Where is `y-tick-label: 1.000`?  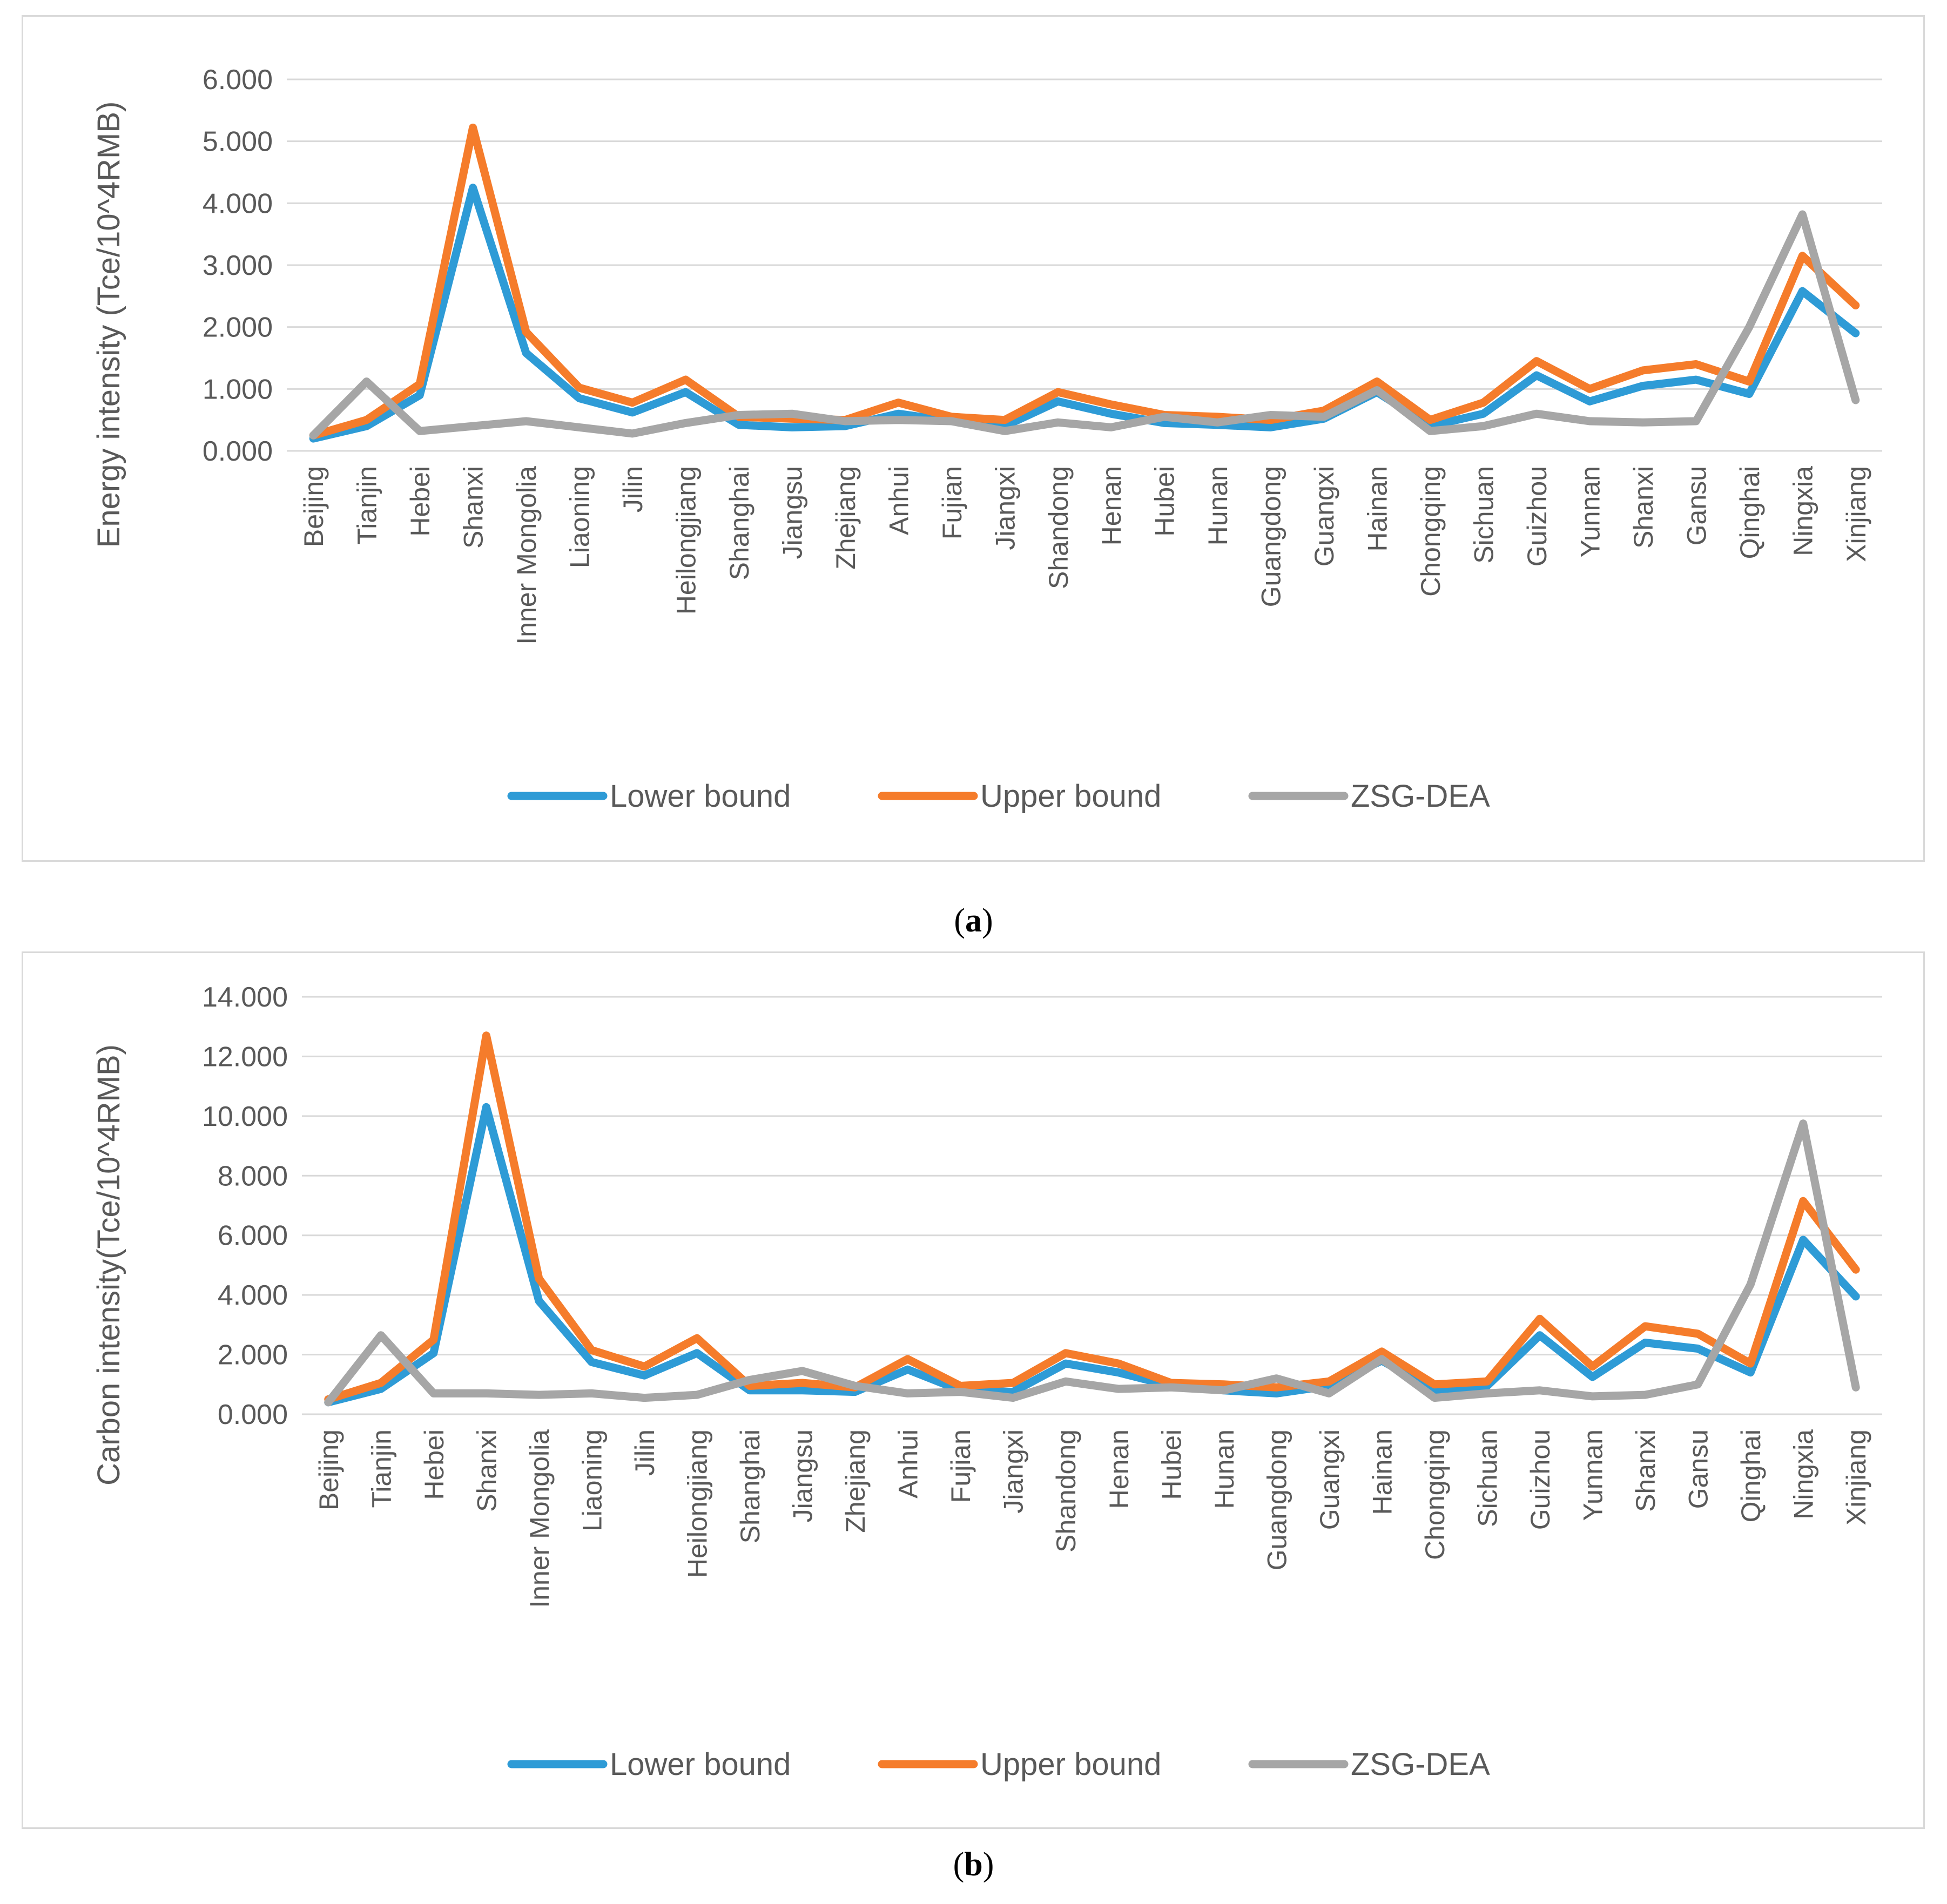 y-tick-label: 1.000 is located at coordinates (238, 389).